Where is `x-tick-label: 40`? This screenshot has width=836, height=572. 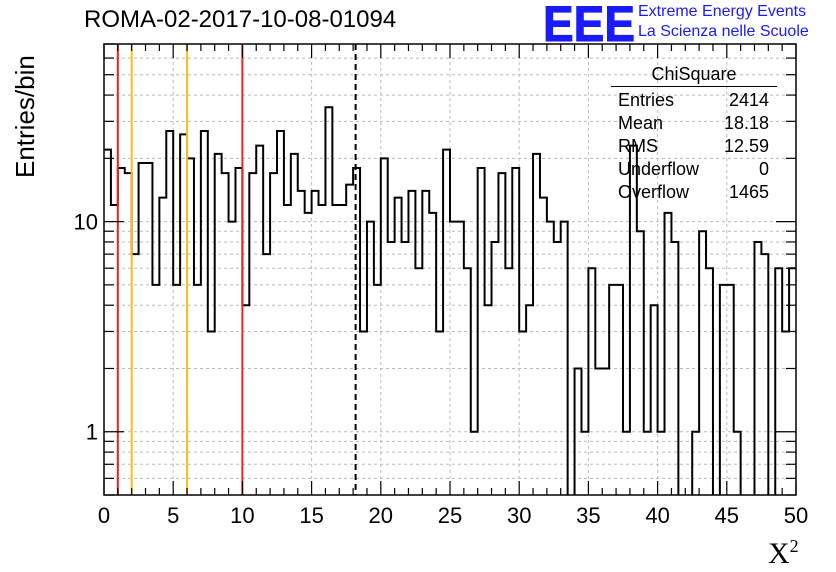
x-tick-label: 40 is located at coordinates (657, 515).